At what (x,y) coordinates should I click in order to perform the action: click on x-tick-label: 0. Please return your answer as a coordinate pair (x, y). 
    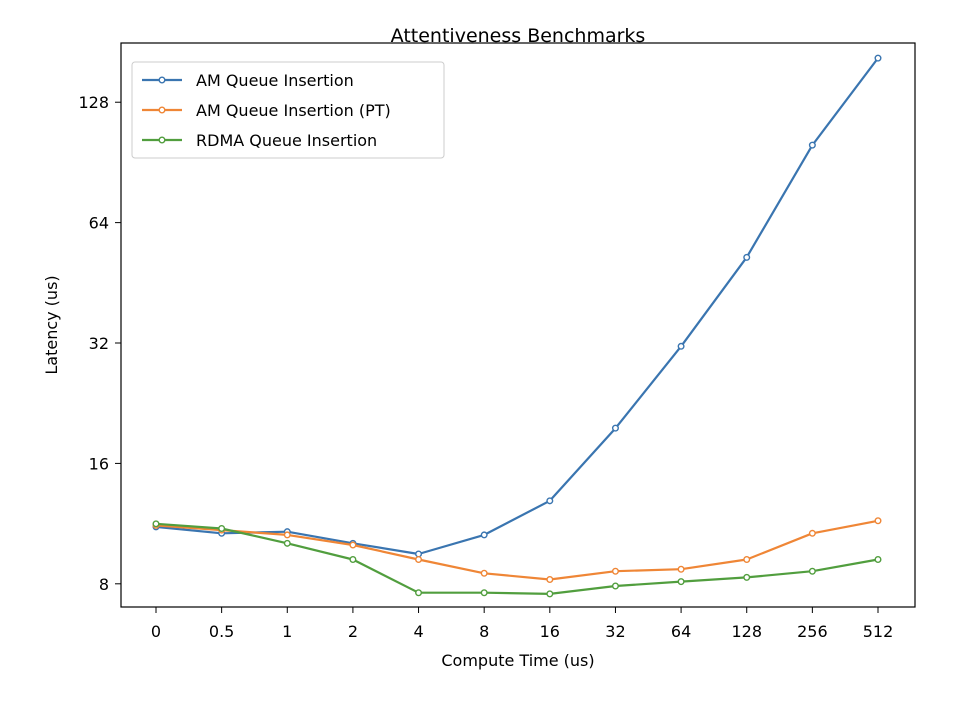
    Looking at the image, I should click on (156, 631).